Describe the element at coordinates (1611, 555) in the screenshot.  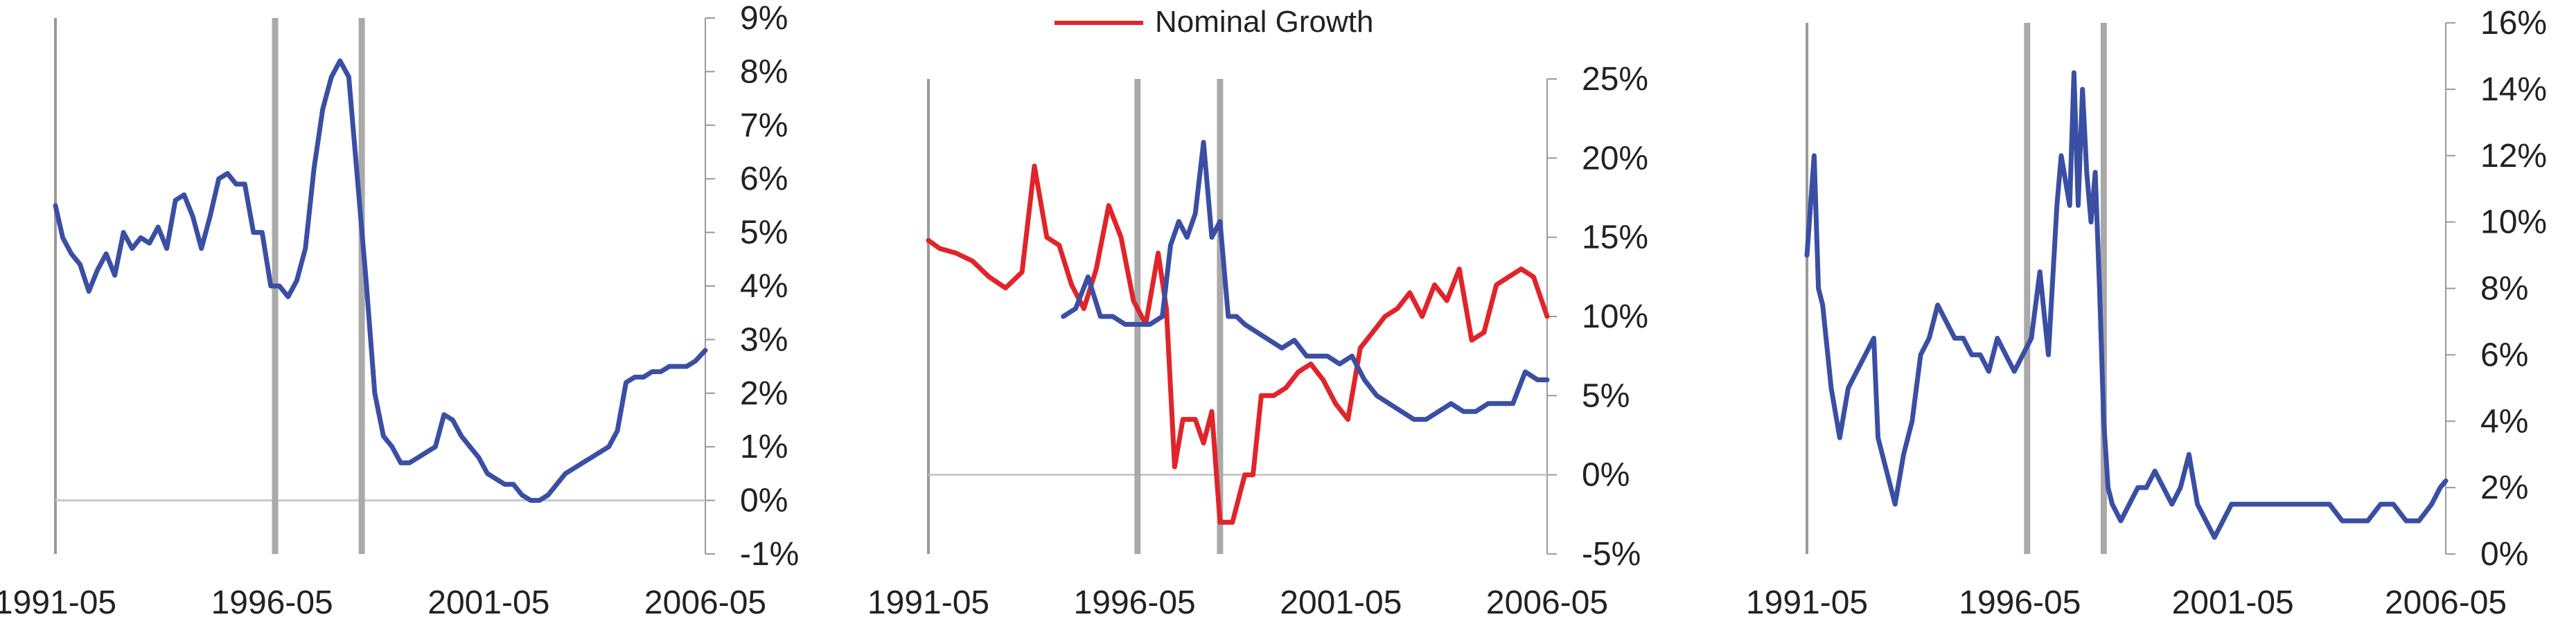
I see `y-tick-label: -5%` at that location.